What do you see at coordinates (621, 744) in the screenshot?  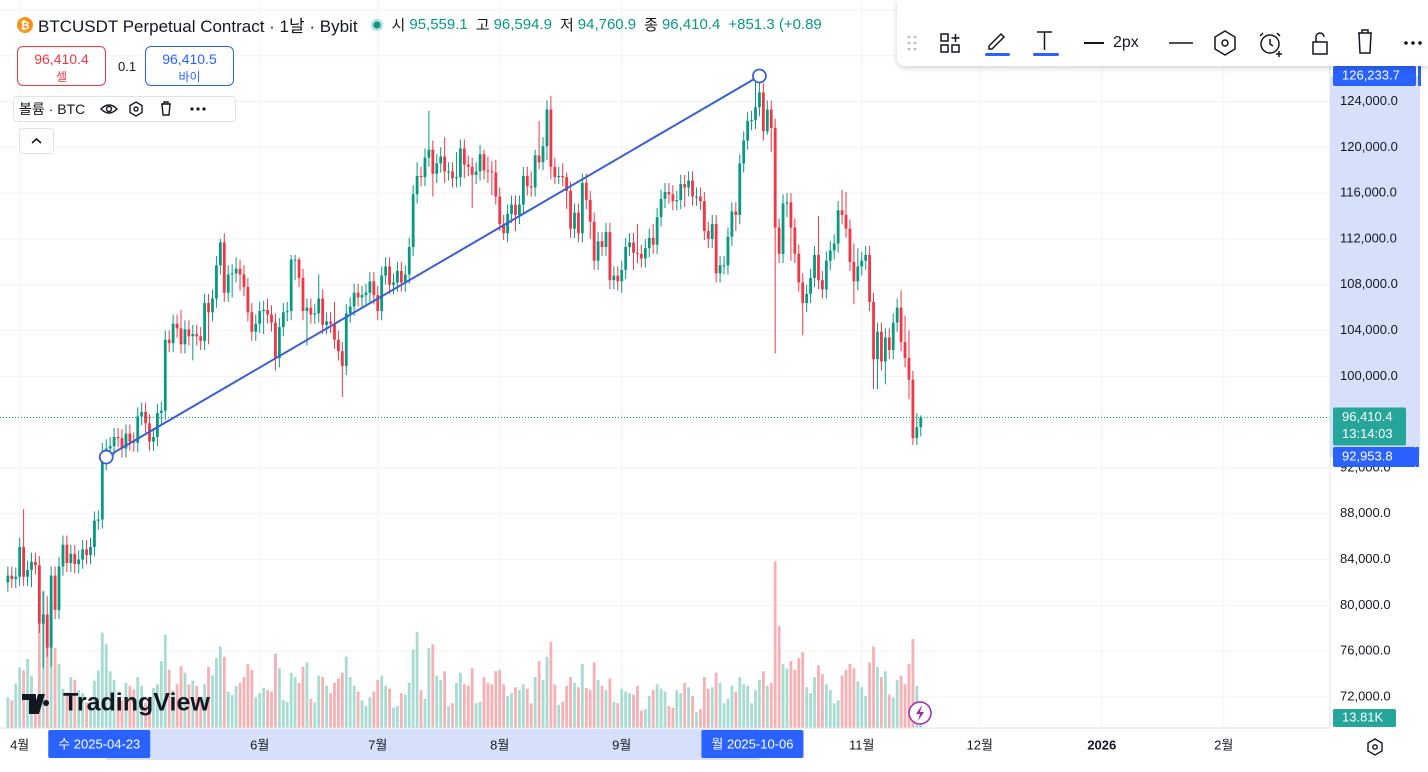 I see `x-tick-label: 9월` at bounding box center [621, 744].